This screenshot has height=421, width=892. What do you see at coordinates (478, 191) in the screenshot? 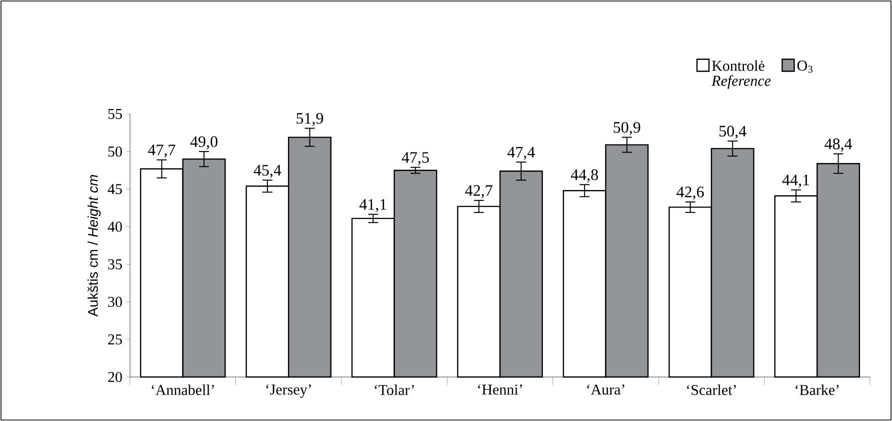
I see `data-label: 42,7` at bounding box center [478, 191].